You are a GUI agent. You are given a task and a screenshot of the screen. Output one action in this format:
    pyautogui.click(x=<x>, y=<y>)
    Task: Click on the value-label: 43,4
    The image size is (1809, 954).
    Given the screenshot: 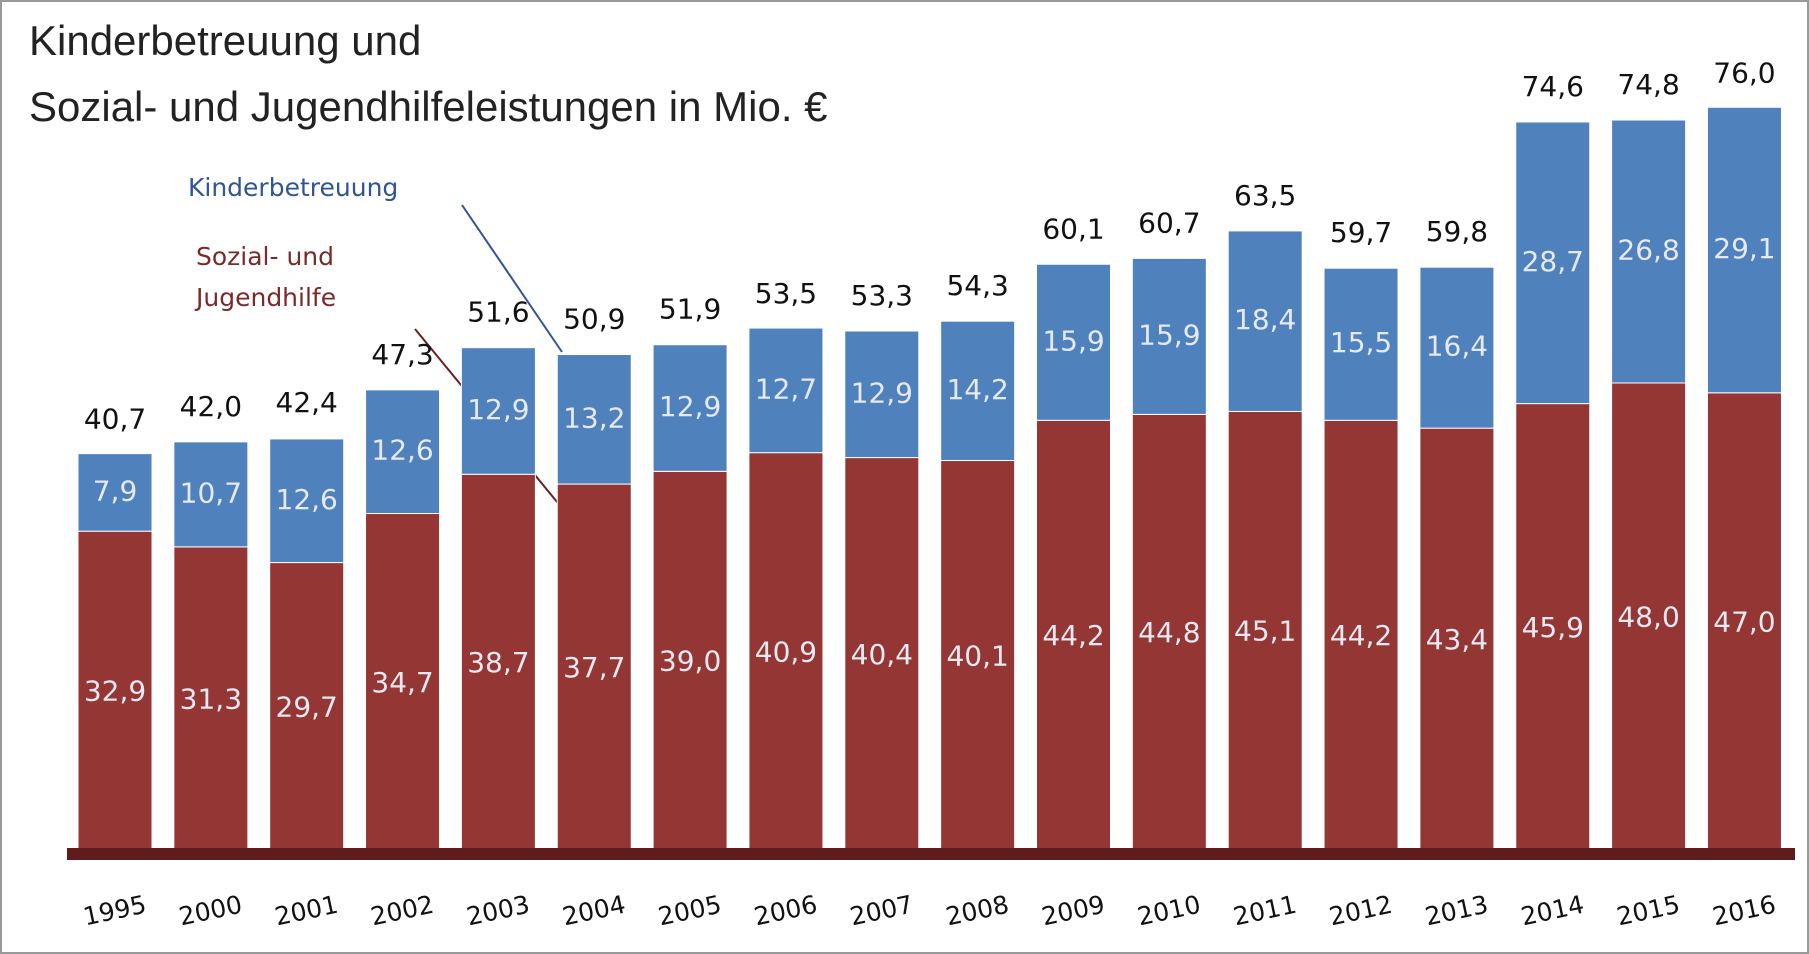 What is the action you would take?
    pyautogui.click(x=1457, y=639)
    